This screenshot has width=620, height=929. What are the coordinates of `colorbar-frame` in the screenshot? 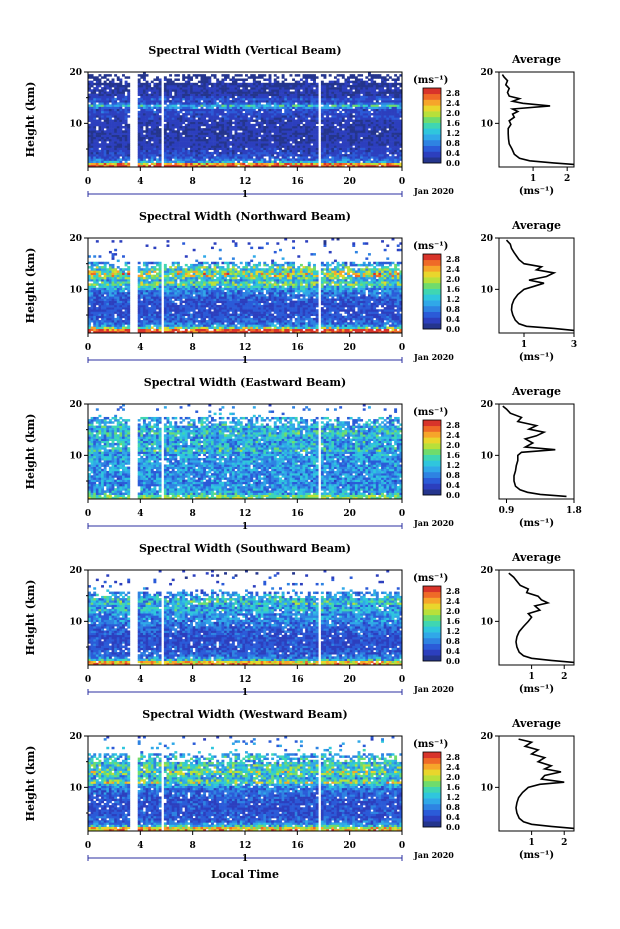 It's located at (432, 125).